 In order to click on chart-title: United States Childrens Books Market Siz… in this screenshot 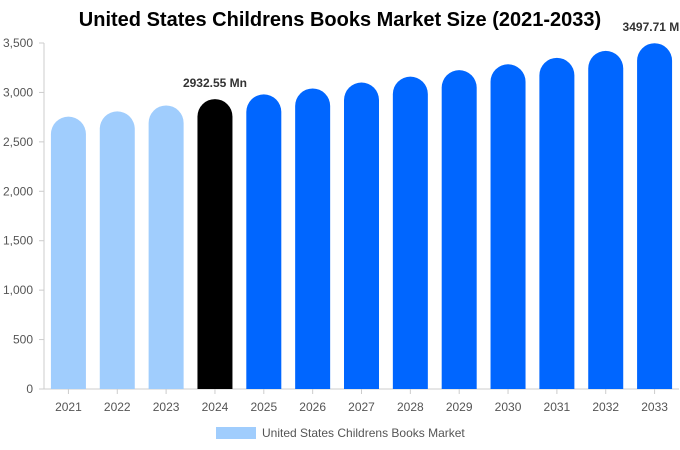, I will do `click(340, 20)`.